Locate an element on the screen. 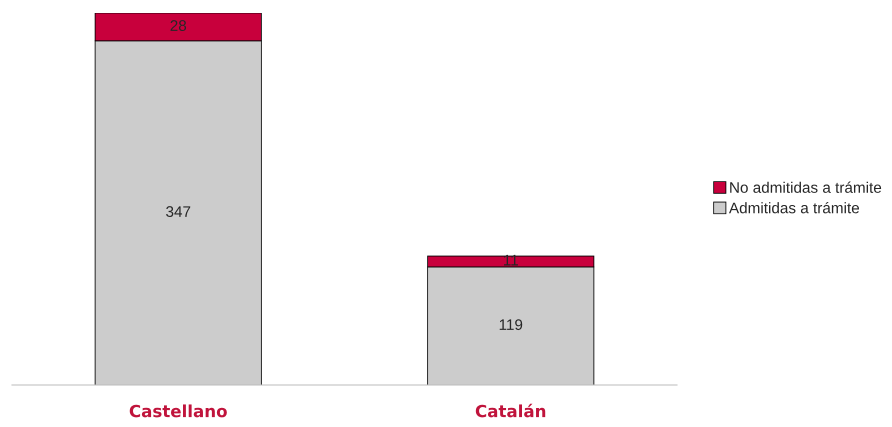  data-label: 347 is located at coordinates (178, 211).